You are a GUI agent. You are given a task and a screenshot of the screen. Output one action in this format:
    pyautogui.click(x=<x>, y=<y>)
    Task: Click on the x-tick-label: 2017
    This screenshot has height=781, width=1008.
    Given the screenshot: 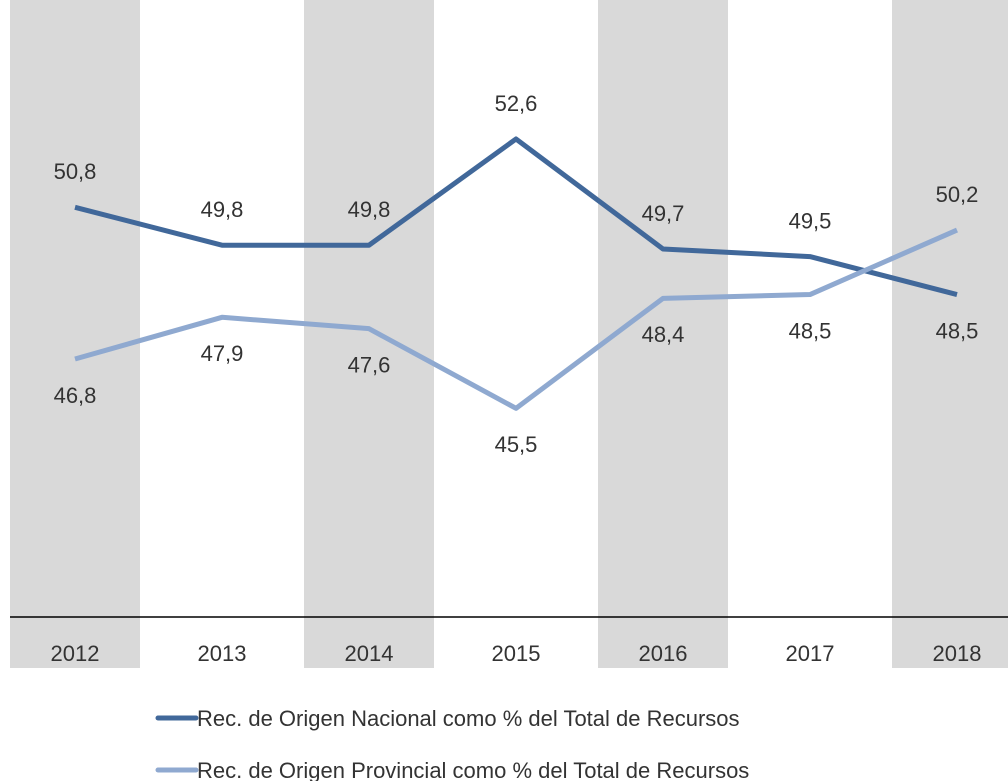 What is the action you would take?
    pyautogui.click(x=810, y=653)
    